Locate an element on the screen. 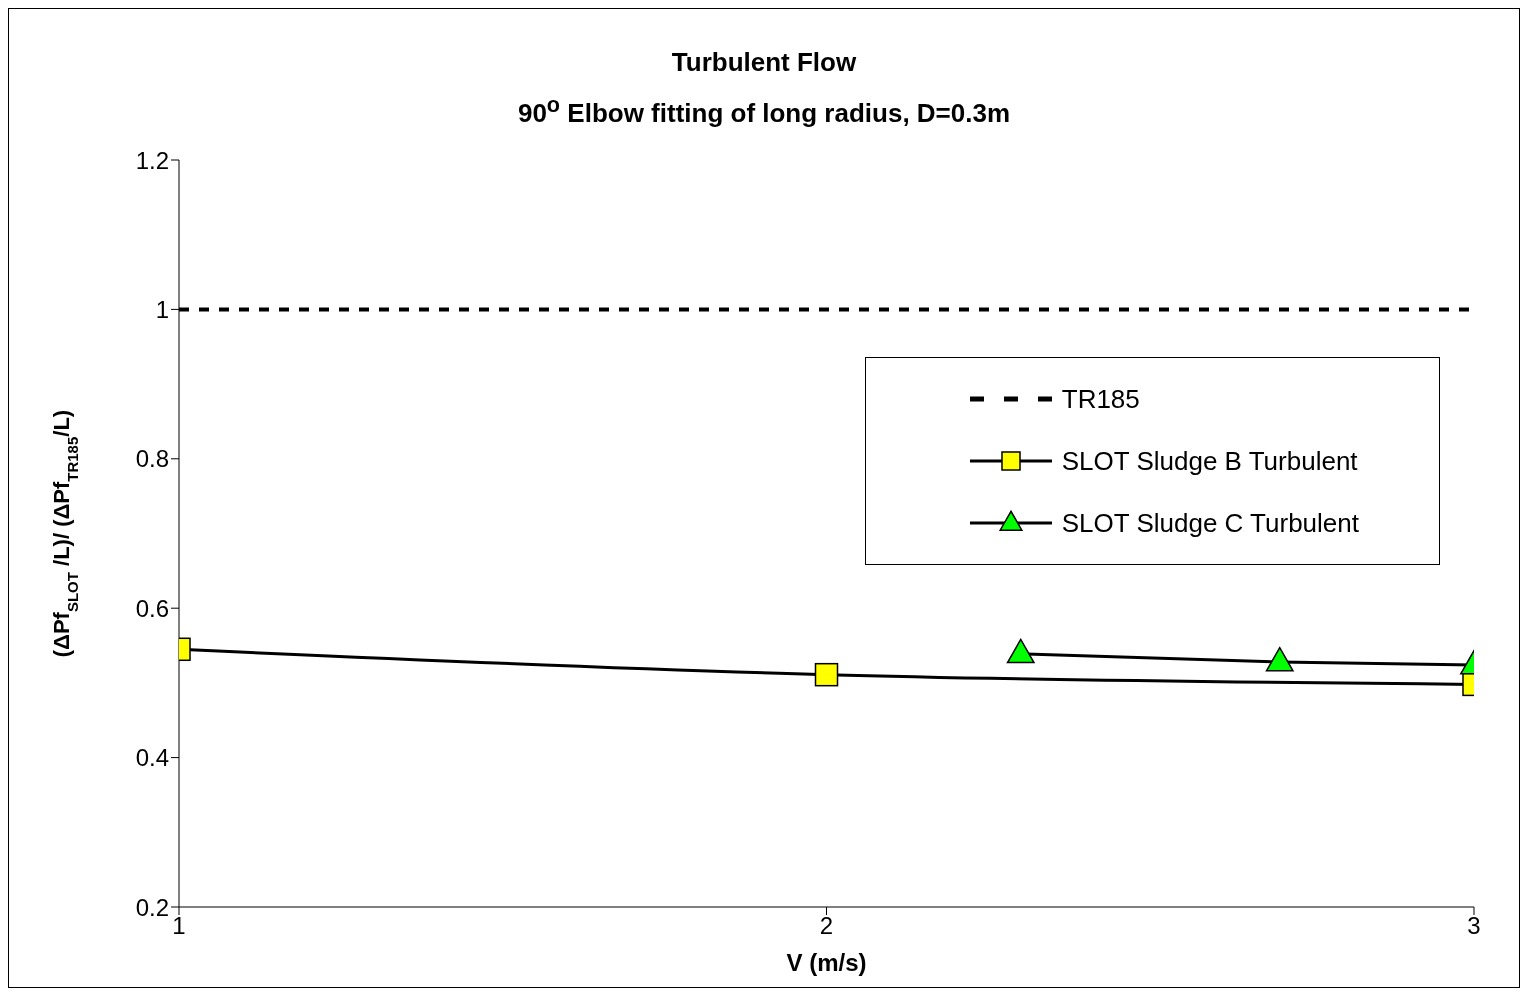 This screenshot has width=1530, height=997. x-tick-label: 3 is located at coordinates (1474, 926).